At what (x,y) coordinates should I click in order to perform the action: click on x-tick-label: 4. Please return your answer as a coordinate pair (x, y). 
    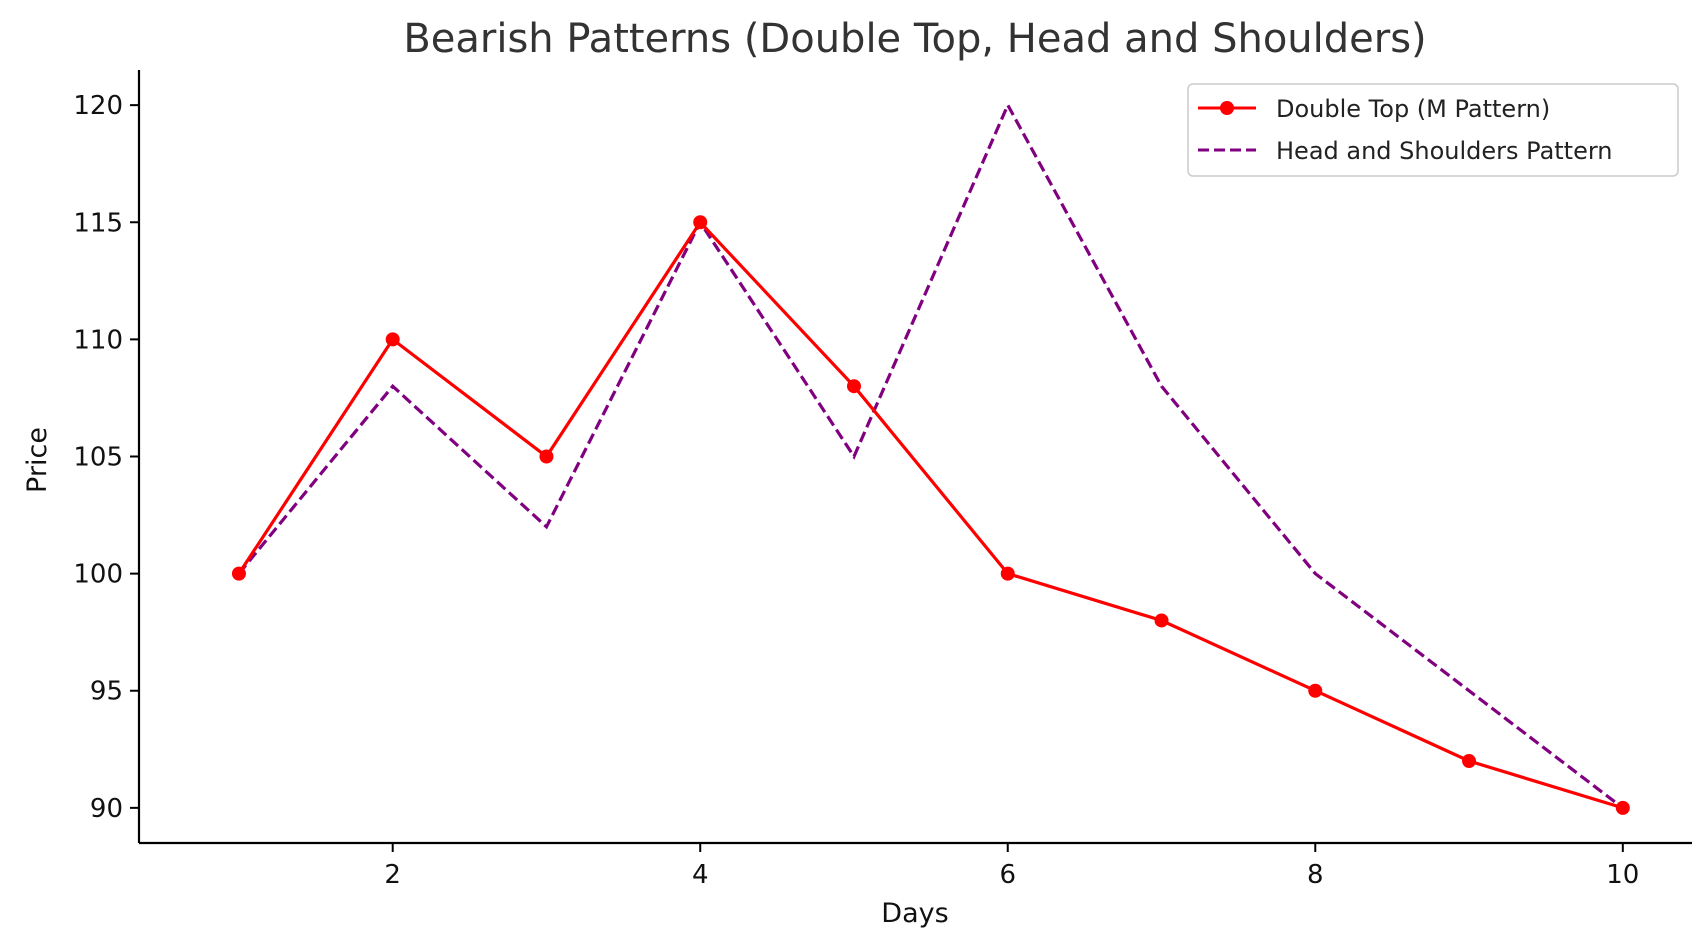
    Looking at the image, I should click on (700, 875).